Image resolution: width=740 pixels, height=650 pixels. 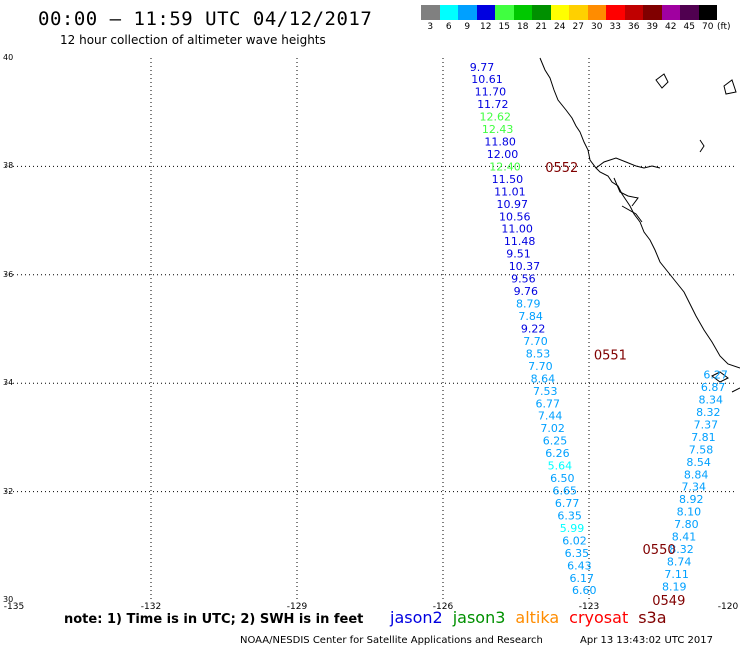 What do you see at coordinates (537, 617) in the screenshot?
I see `satellite-name: altika` at bounding box center [537, 617].